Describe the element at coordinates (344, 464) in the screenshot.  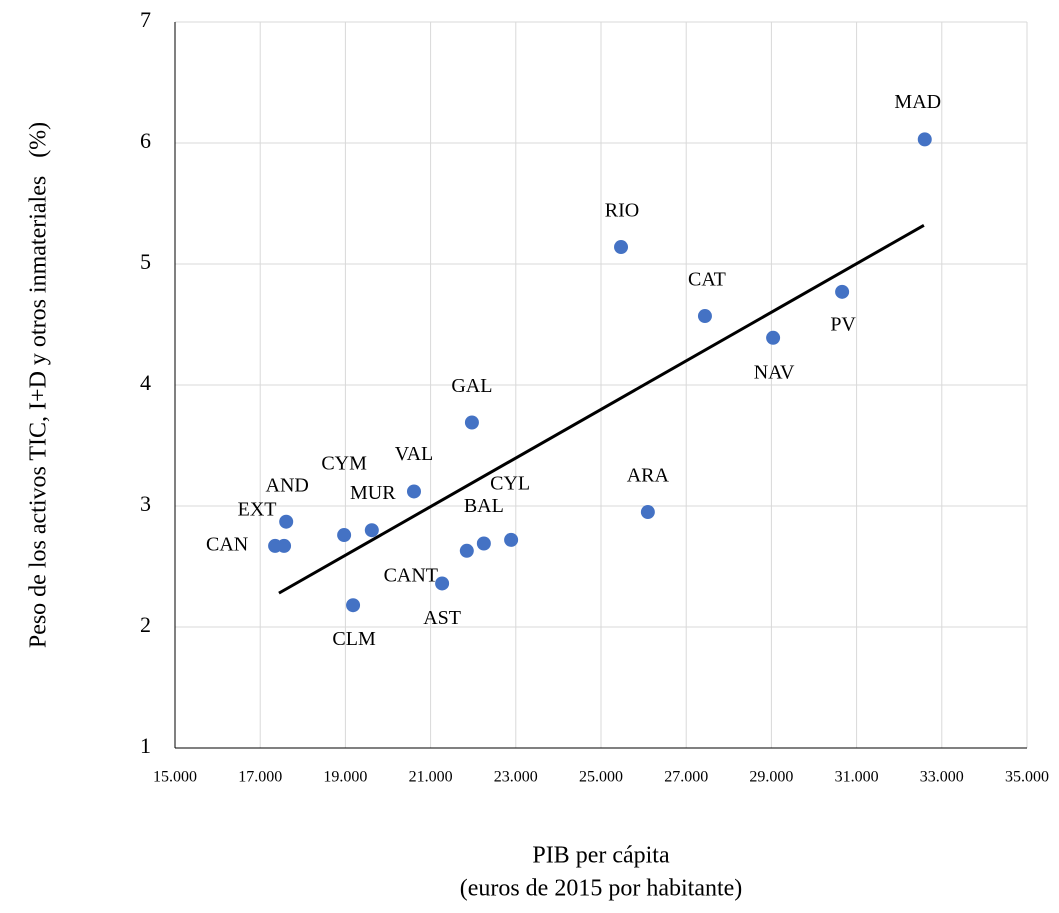
I see `point-label: CYM` at that location.